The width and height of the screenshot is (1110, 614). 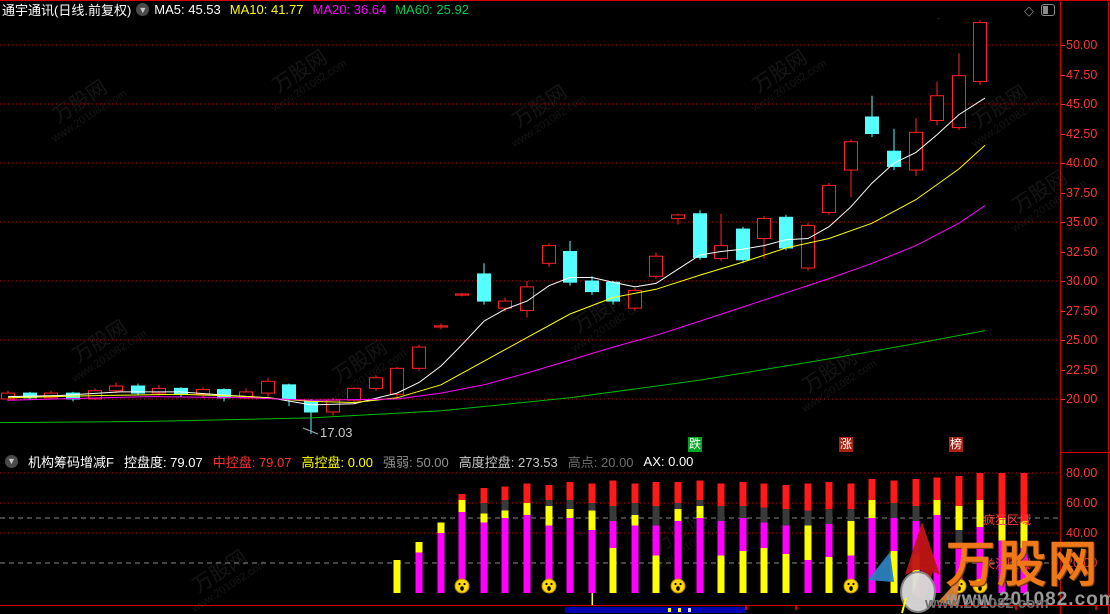 I want to click on price-tick-label: 40.00, so click(x=1082, y=163).